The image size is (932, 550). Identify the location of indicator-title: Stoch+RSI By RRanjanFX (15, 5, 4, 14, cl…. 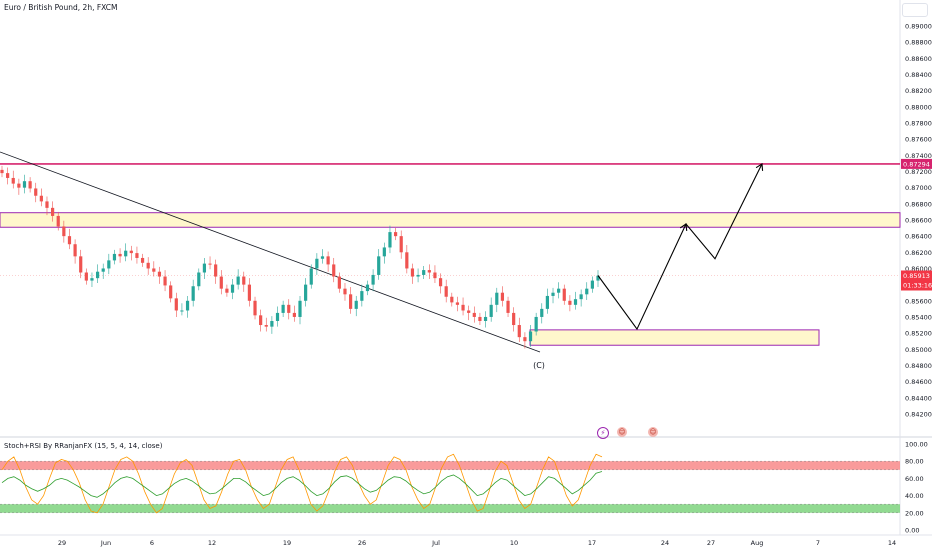
(83, 446).